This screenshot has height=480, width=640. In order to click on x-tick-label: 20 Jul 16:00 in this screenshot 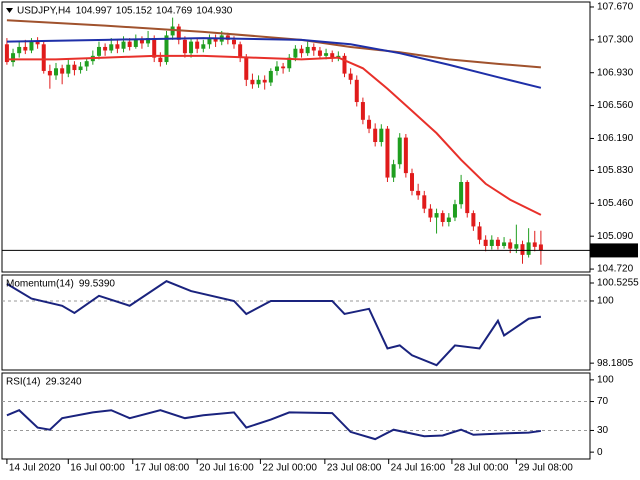, I will do `click(226, 468)`.